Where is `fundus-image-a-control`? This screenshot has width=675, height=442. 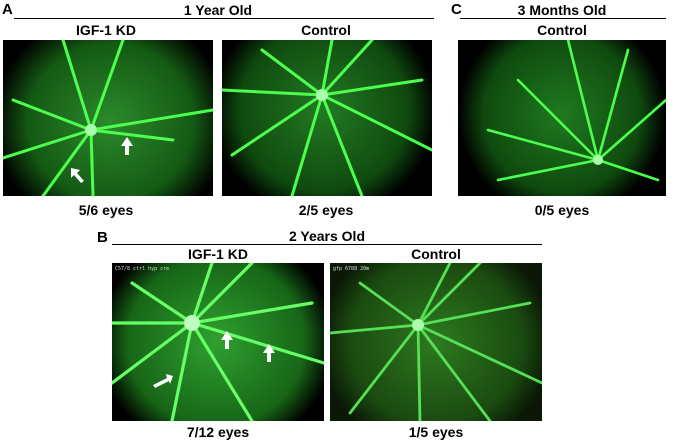
fundus-image-a-control is located at coordinates (327, 118).